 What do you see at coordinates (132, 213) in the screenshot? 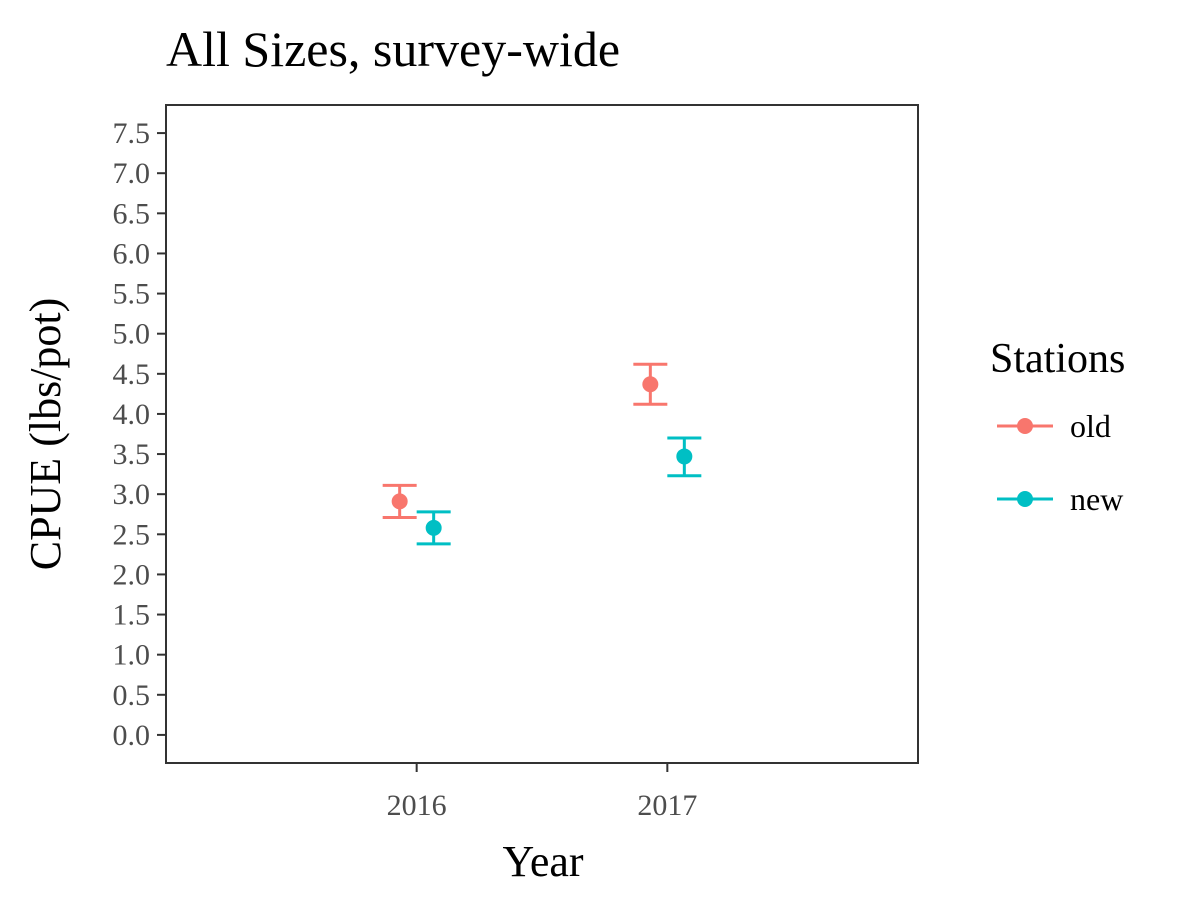
I see `y-tick-label: 6.5` at bounding box center [132, 213].